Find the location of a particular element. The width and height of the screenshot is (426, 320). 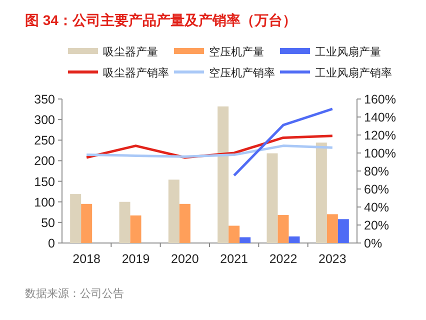

x-tick-label: 2023 is located at coordinates (332, 259).